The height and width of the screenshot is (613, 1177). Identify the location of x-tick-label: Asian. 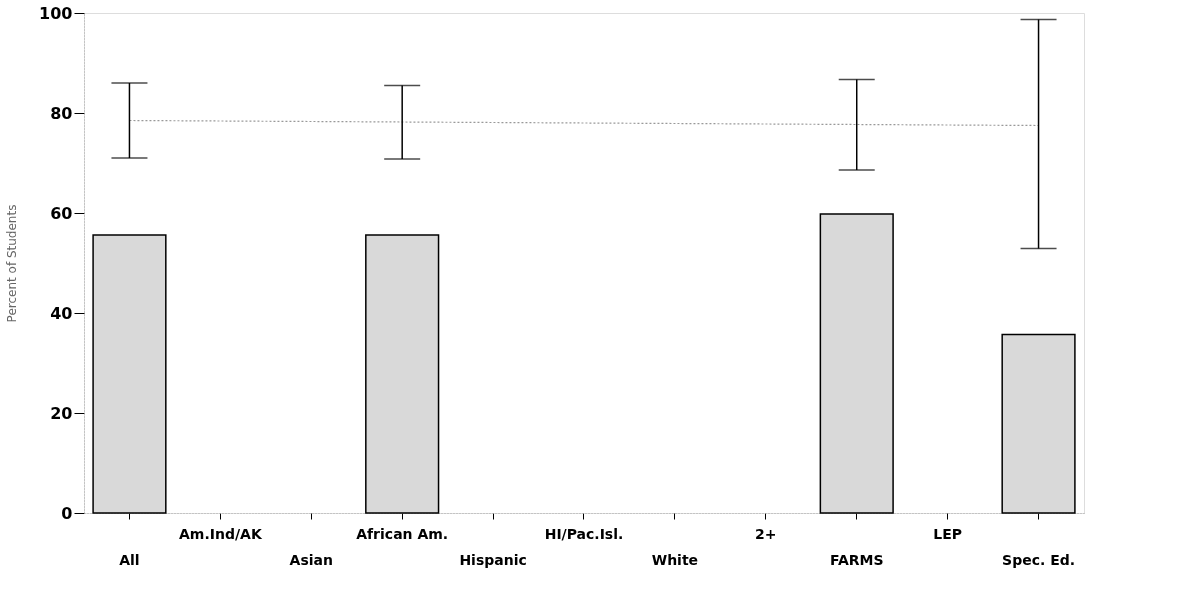
(311, 560).